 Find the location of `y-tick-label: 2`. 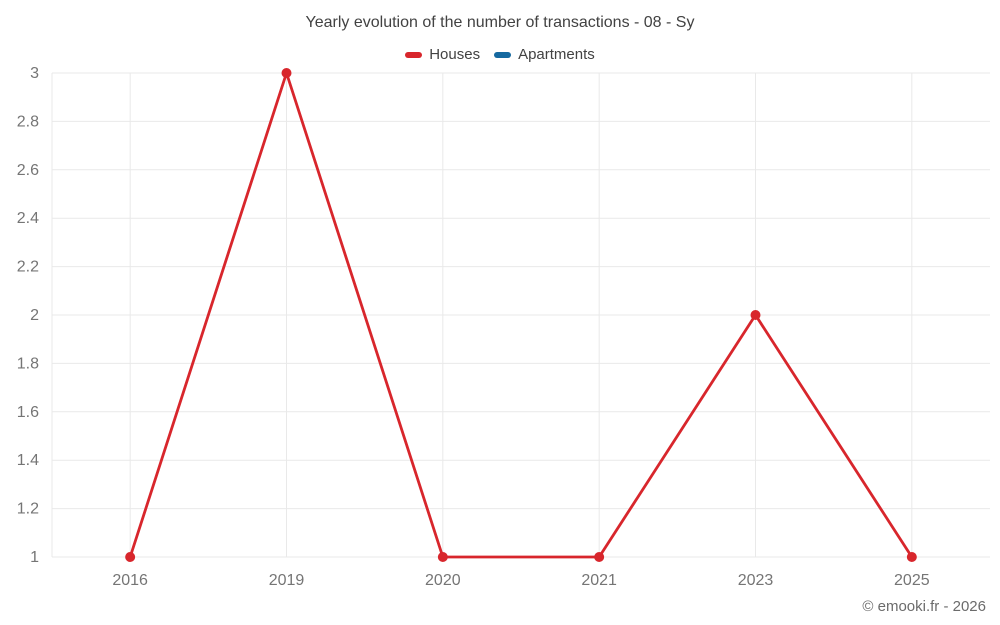

y-tick-label: 2 is located at coordinates (34, 315).